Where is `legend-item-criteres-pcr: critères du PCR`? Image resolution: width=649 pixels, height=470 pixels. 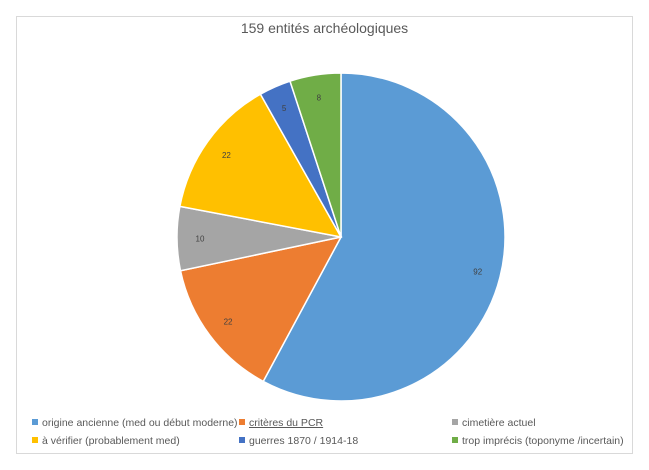 legend-item-criteres-pcr: critères du PCR is located at coordinates (281, 423).